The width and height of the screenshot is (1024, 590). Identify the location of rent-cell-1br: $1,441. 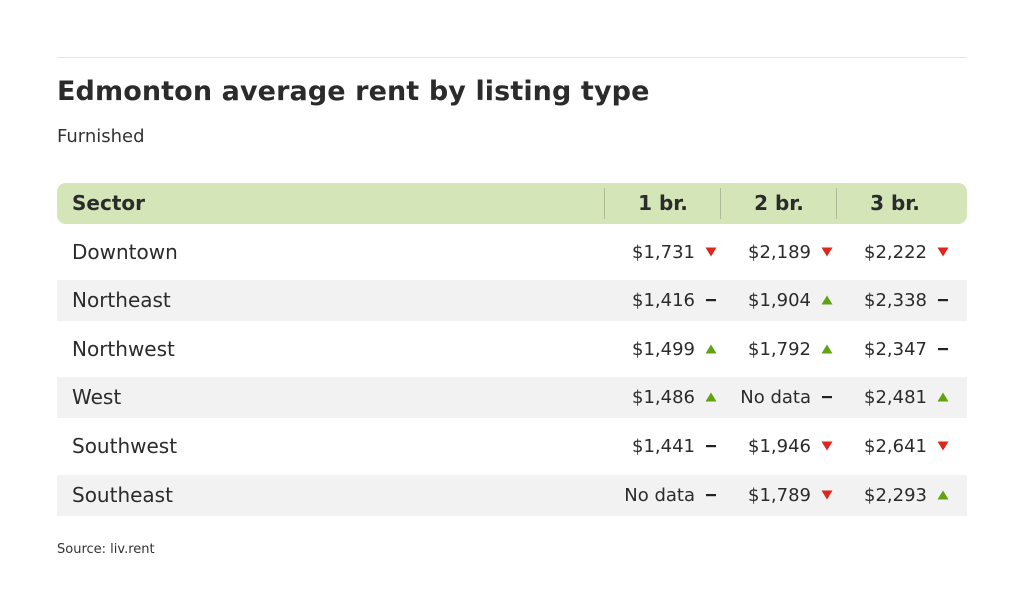
(663, 446).